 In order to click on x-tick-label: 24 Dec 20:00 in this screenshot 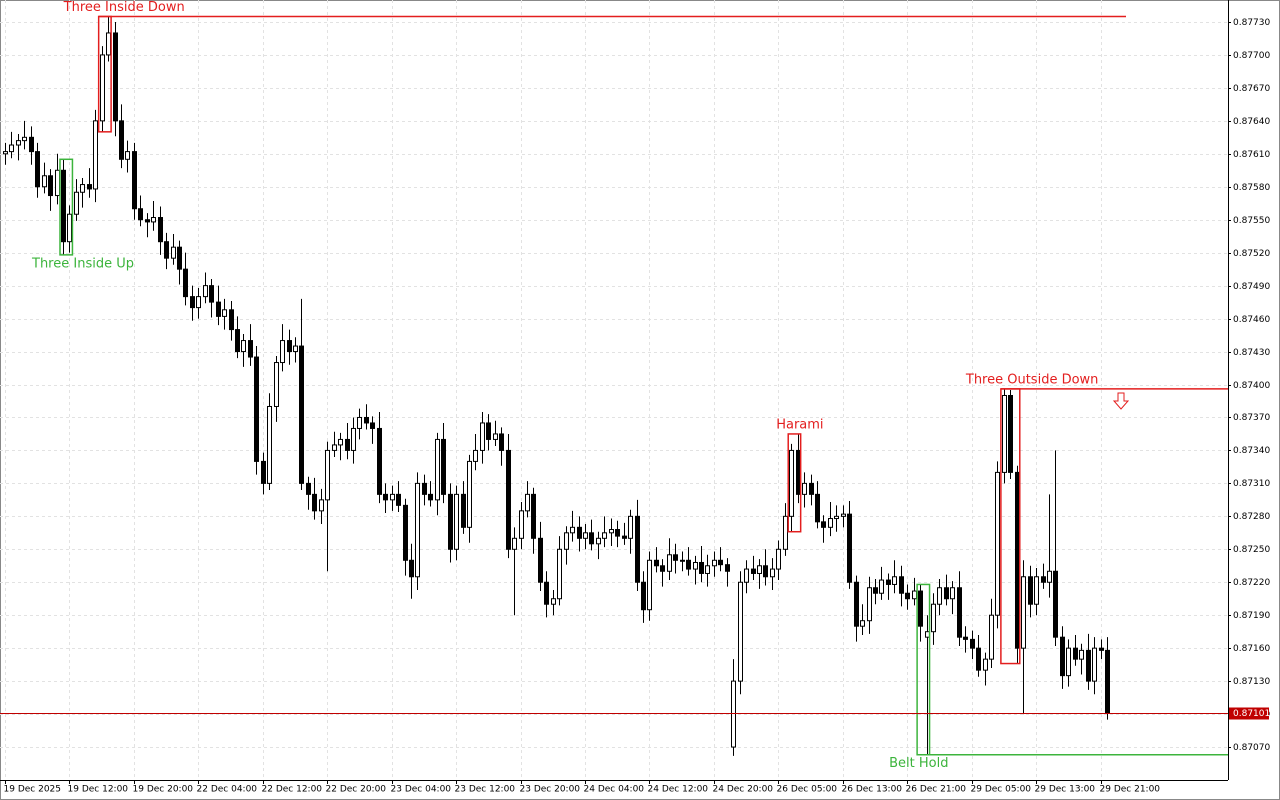, I will do `click(743, 790)`.